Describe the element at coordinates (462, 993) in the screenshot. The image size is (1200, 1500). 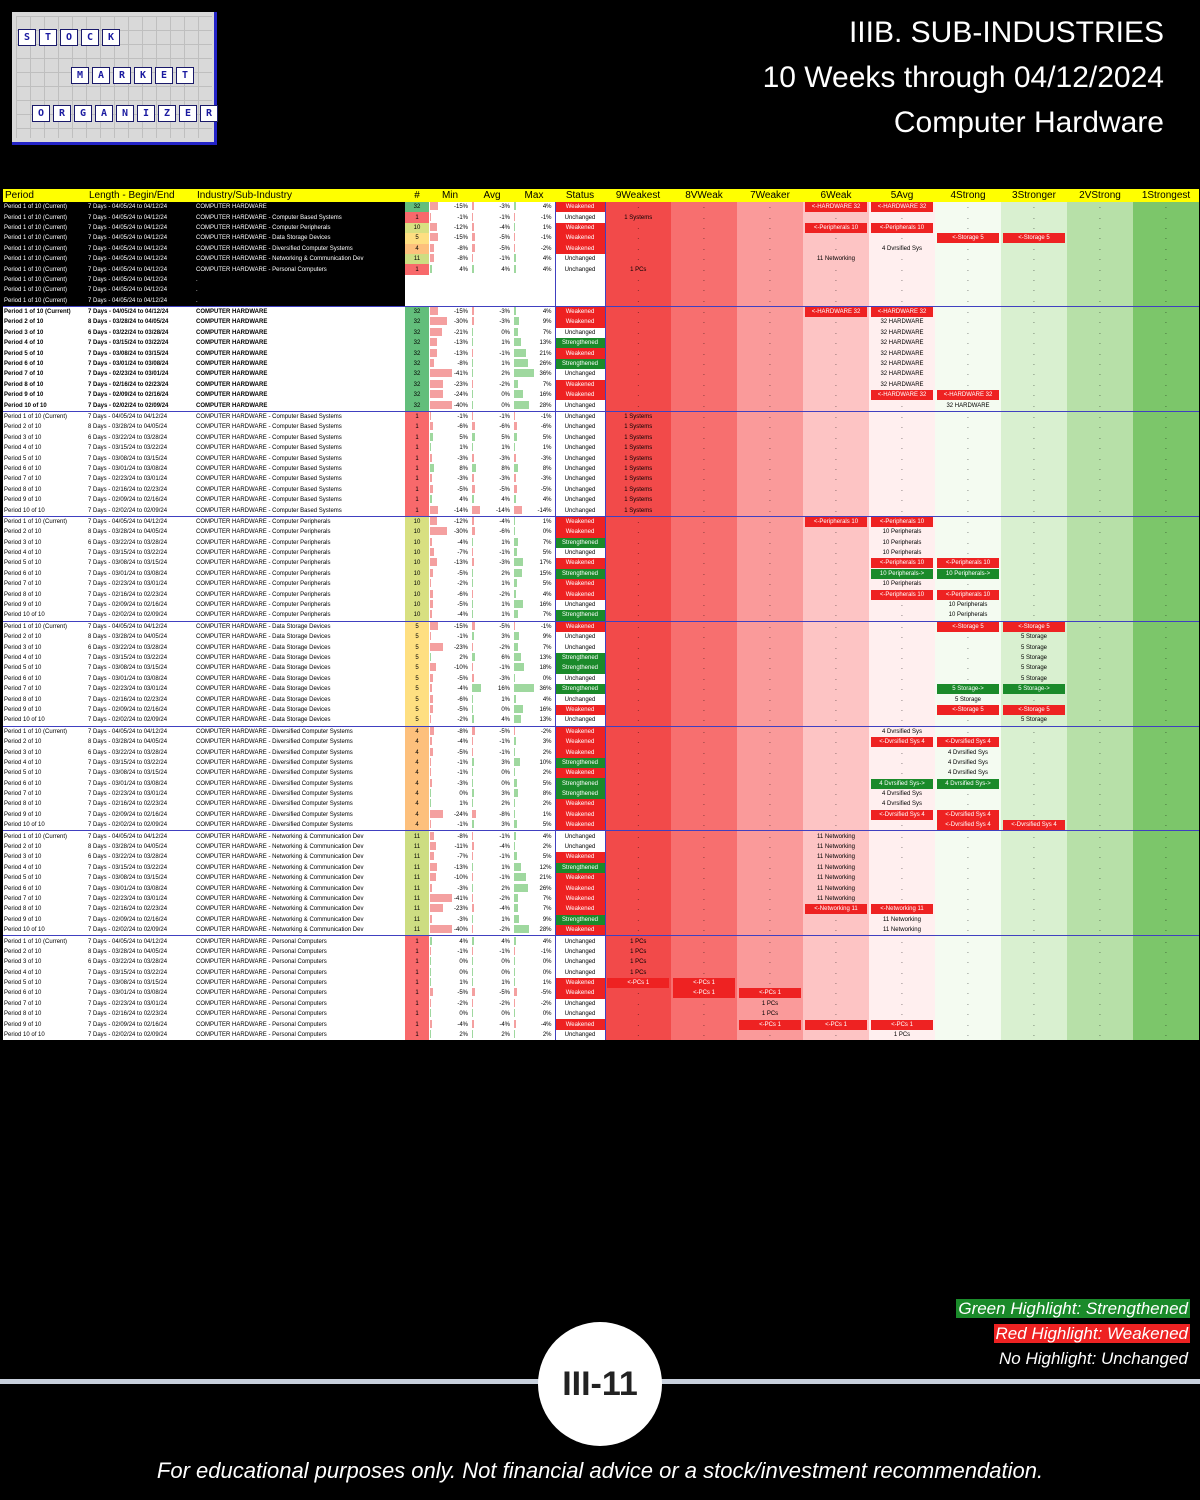
I see `min-value: -5%` at that location.